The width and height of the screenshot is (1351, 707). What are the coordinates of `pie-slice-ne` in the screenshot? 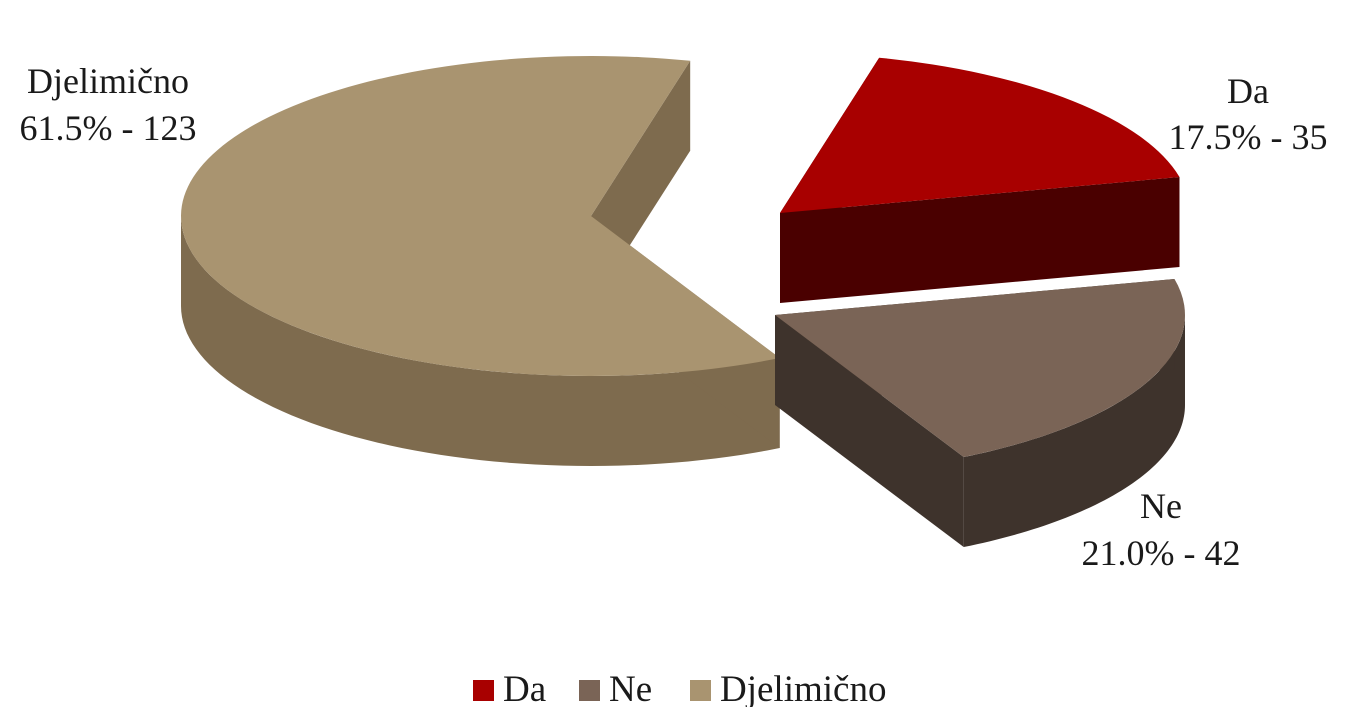 It's located at (980, 413).